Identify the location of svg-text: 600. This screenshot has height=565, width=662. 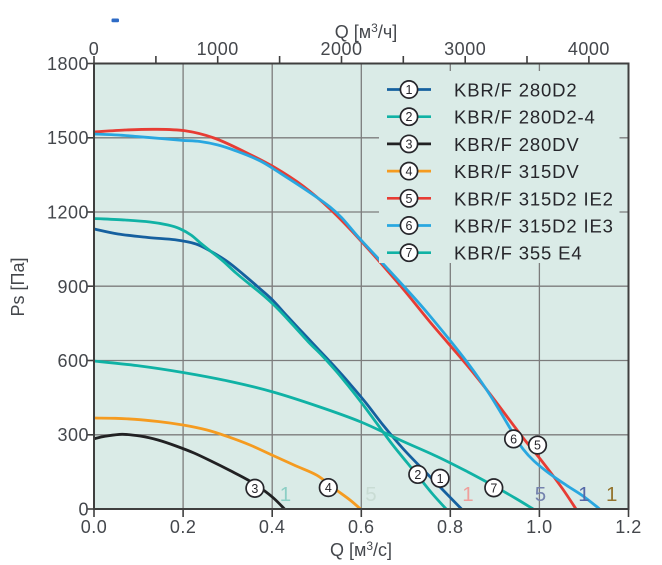
(73, 361).